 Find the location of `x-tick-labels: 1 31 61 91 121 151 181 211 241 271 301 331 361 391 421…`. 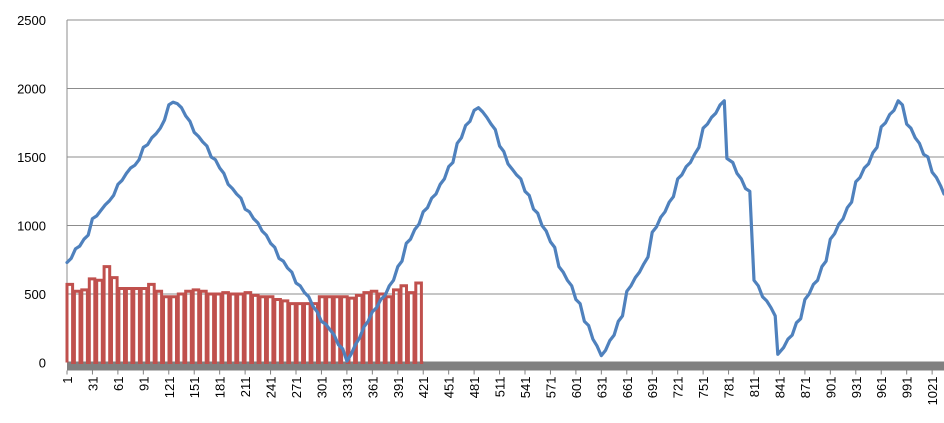

x-tick-labels: 1 31 61 91 121 151 181 211 241 271 301 331 361 391 421… is located at coordinates (500, 391).